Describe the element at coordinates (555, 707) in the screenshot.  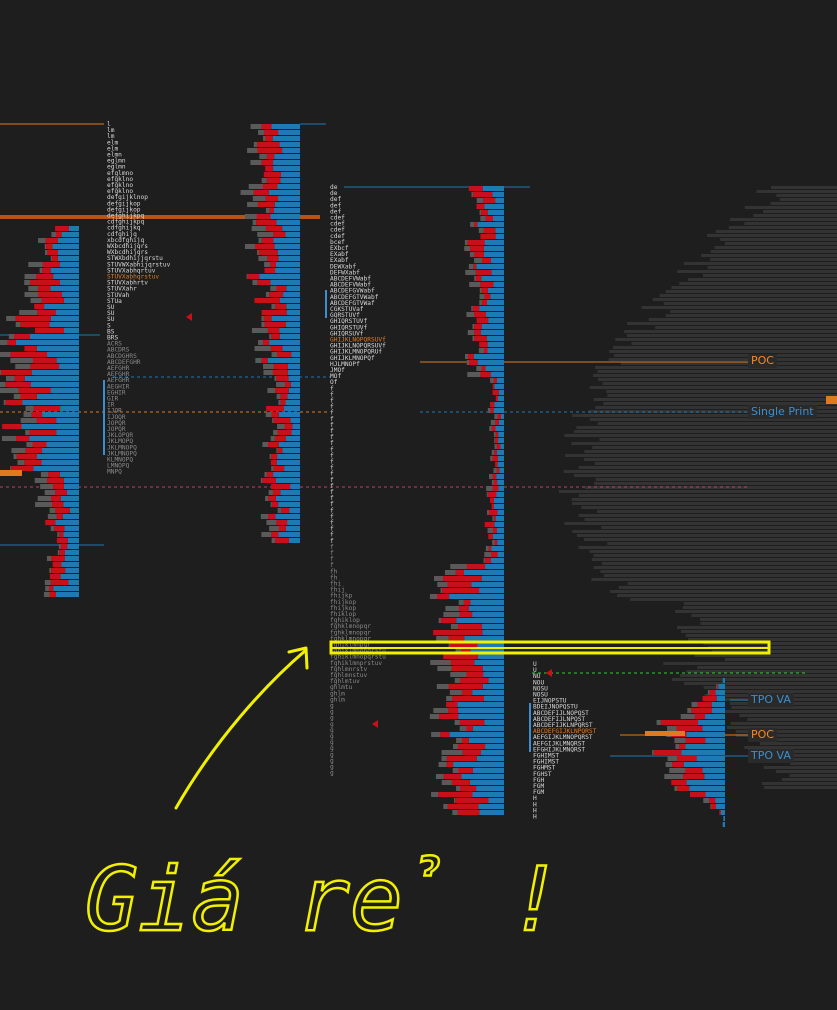
I see `tpo-row: BDEIJNOPQSTU` at that location.